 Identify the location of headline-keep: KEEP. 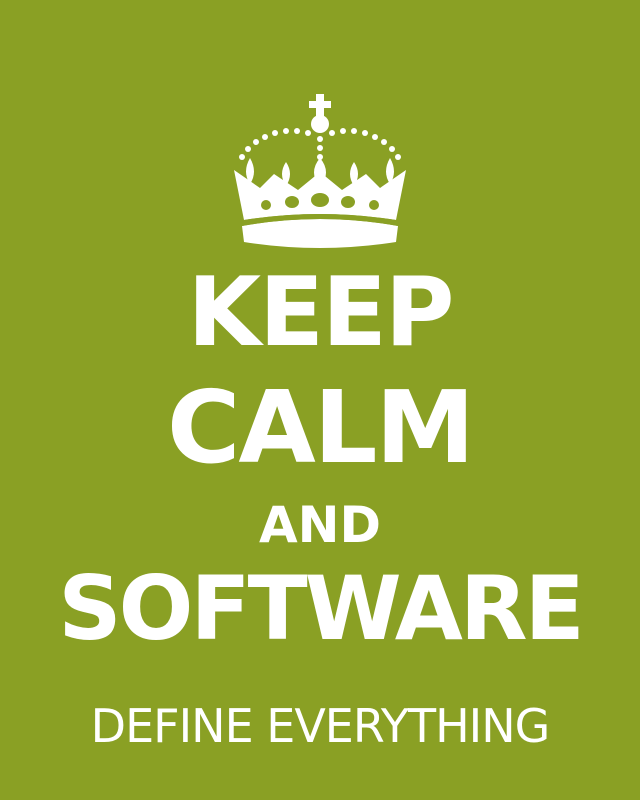
(320, 313).